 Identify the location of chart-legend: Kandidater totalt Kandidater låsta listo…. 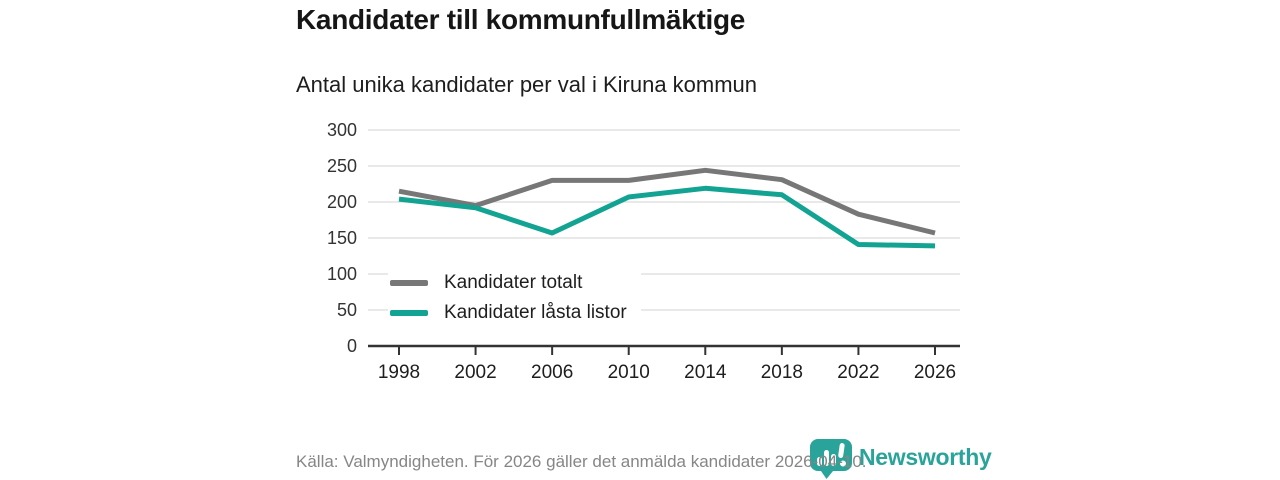
(514, 298).